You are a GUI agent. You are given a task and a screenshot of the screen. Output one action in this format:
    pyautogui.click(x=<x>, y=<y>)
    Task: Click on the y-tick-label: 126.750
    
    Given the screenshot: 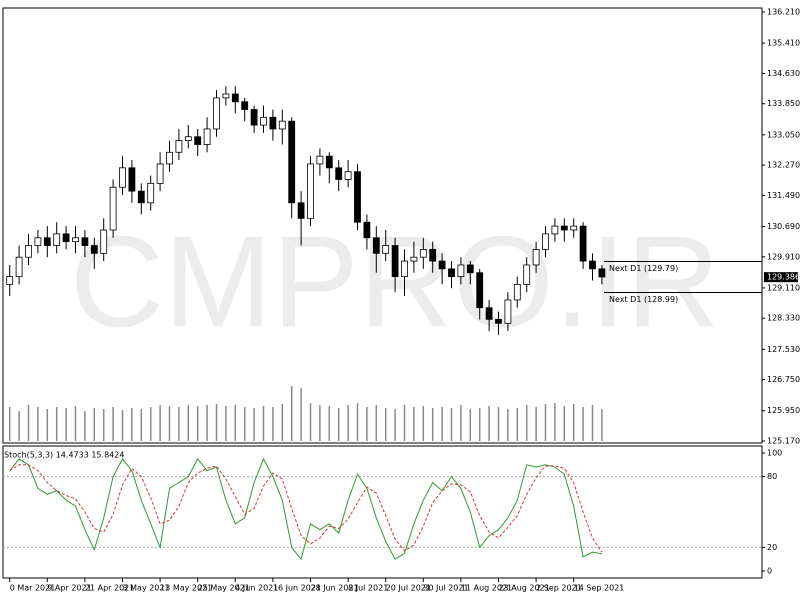 What is the action you would take?
    pyautogui.click(x=783, y=379)
    